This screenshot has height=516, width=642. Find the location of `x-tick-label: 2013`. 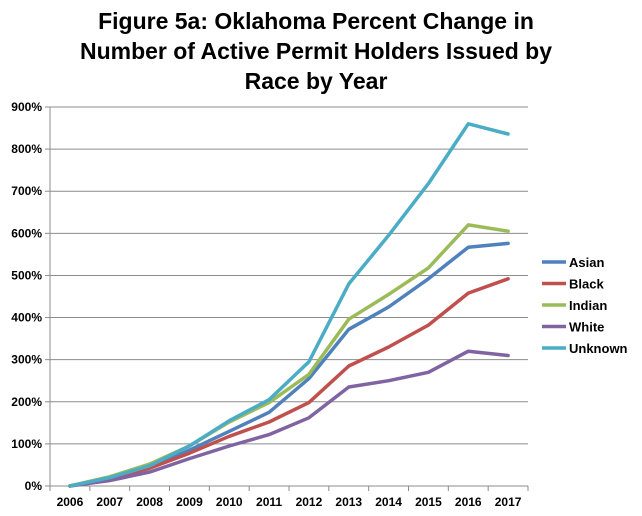

x-tick-label: 2013 is located at coordinates (348, 502).